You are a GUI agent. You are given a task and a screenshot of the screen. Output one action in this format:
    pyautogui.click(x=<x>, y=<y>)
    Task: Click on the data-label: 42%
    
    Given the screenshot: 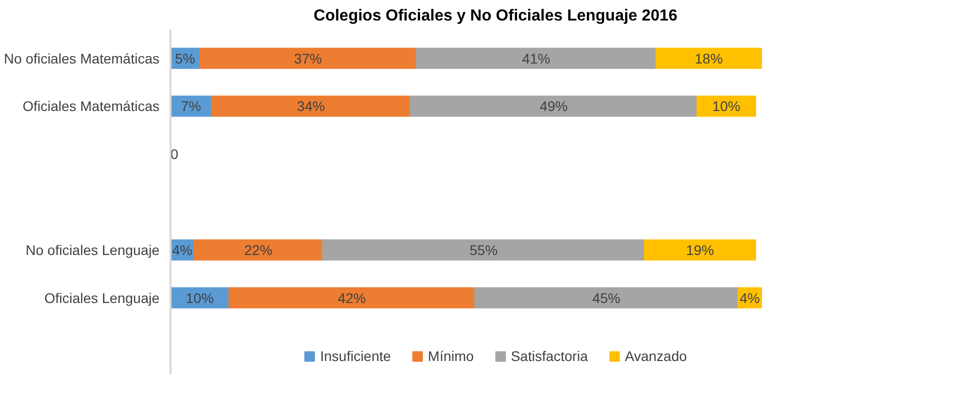 What is the action you would take?
    pyautogui.click(x=352, y=298)
    